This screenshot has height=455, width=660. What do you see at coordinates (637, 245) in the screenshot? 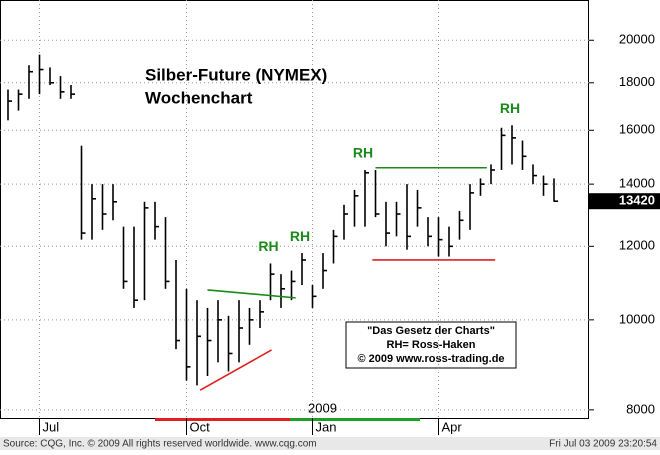
I see `y-tick-label: 12000` at bounding box center [637, 245].